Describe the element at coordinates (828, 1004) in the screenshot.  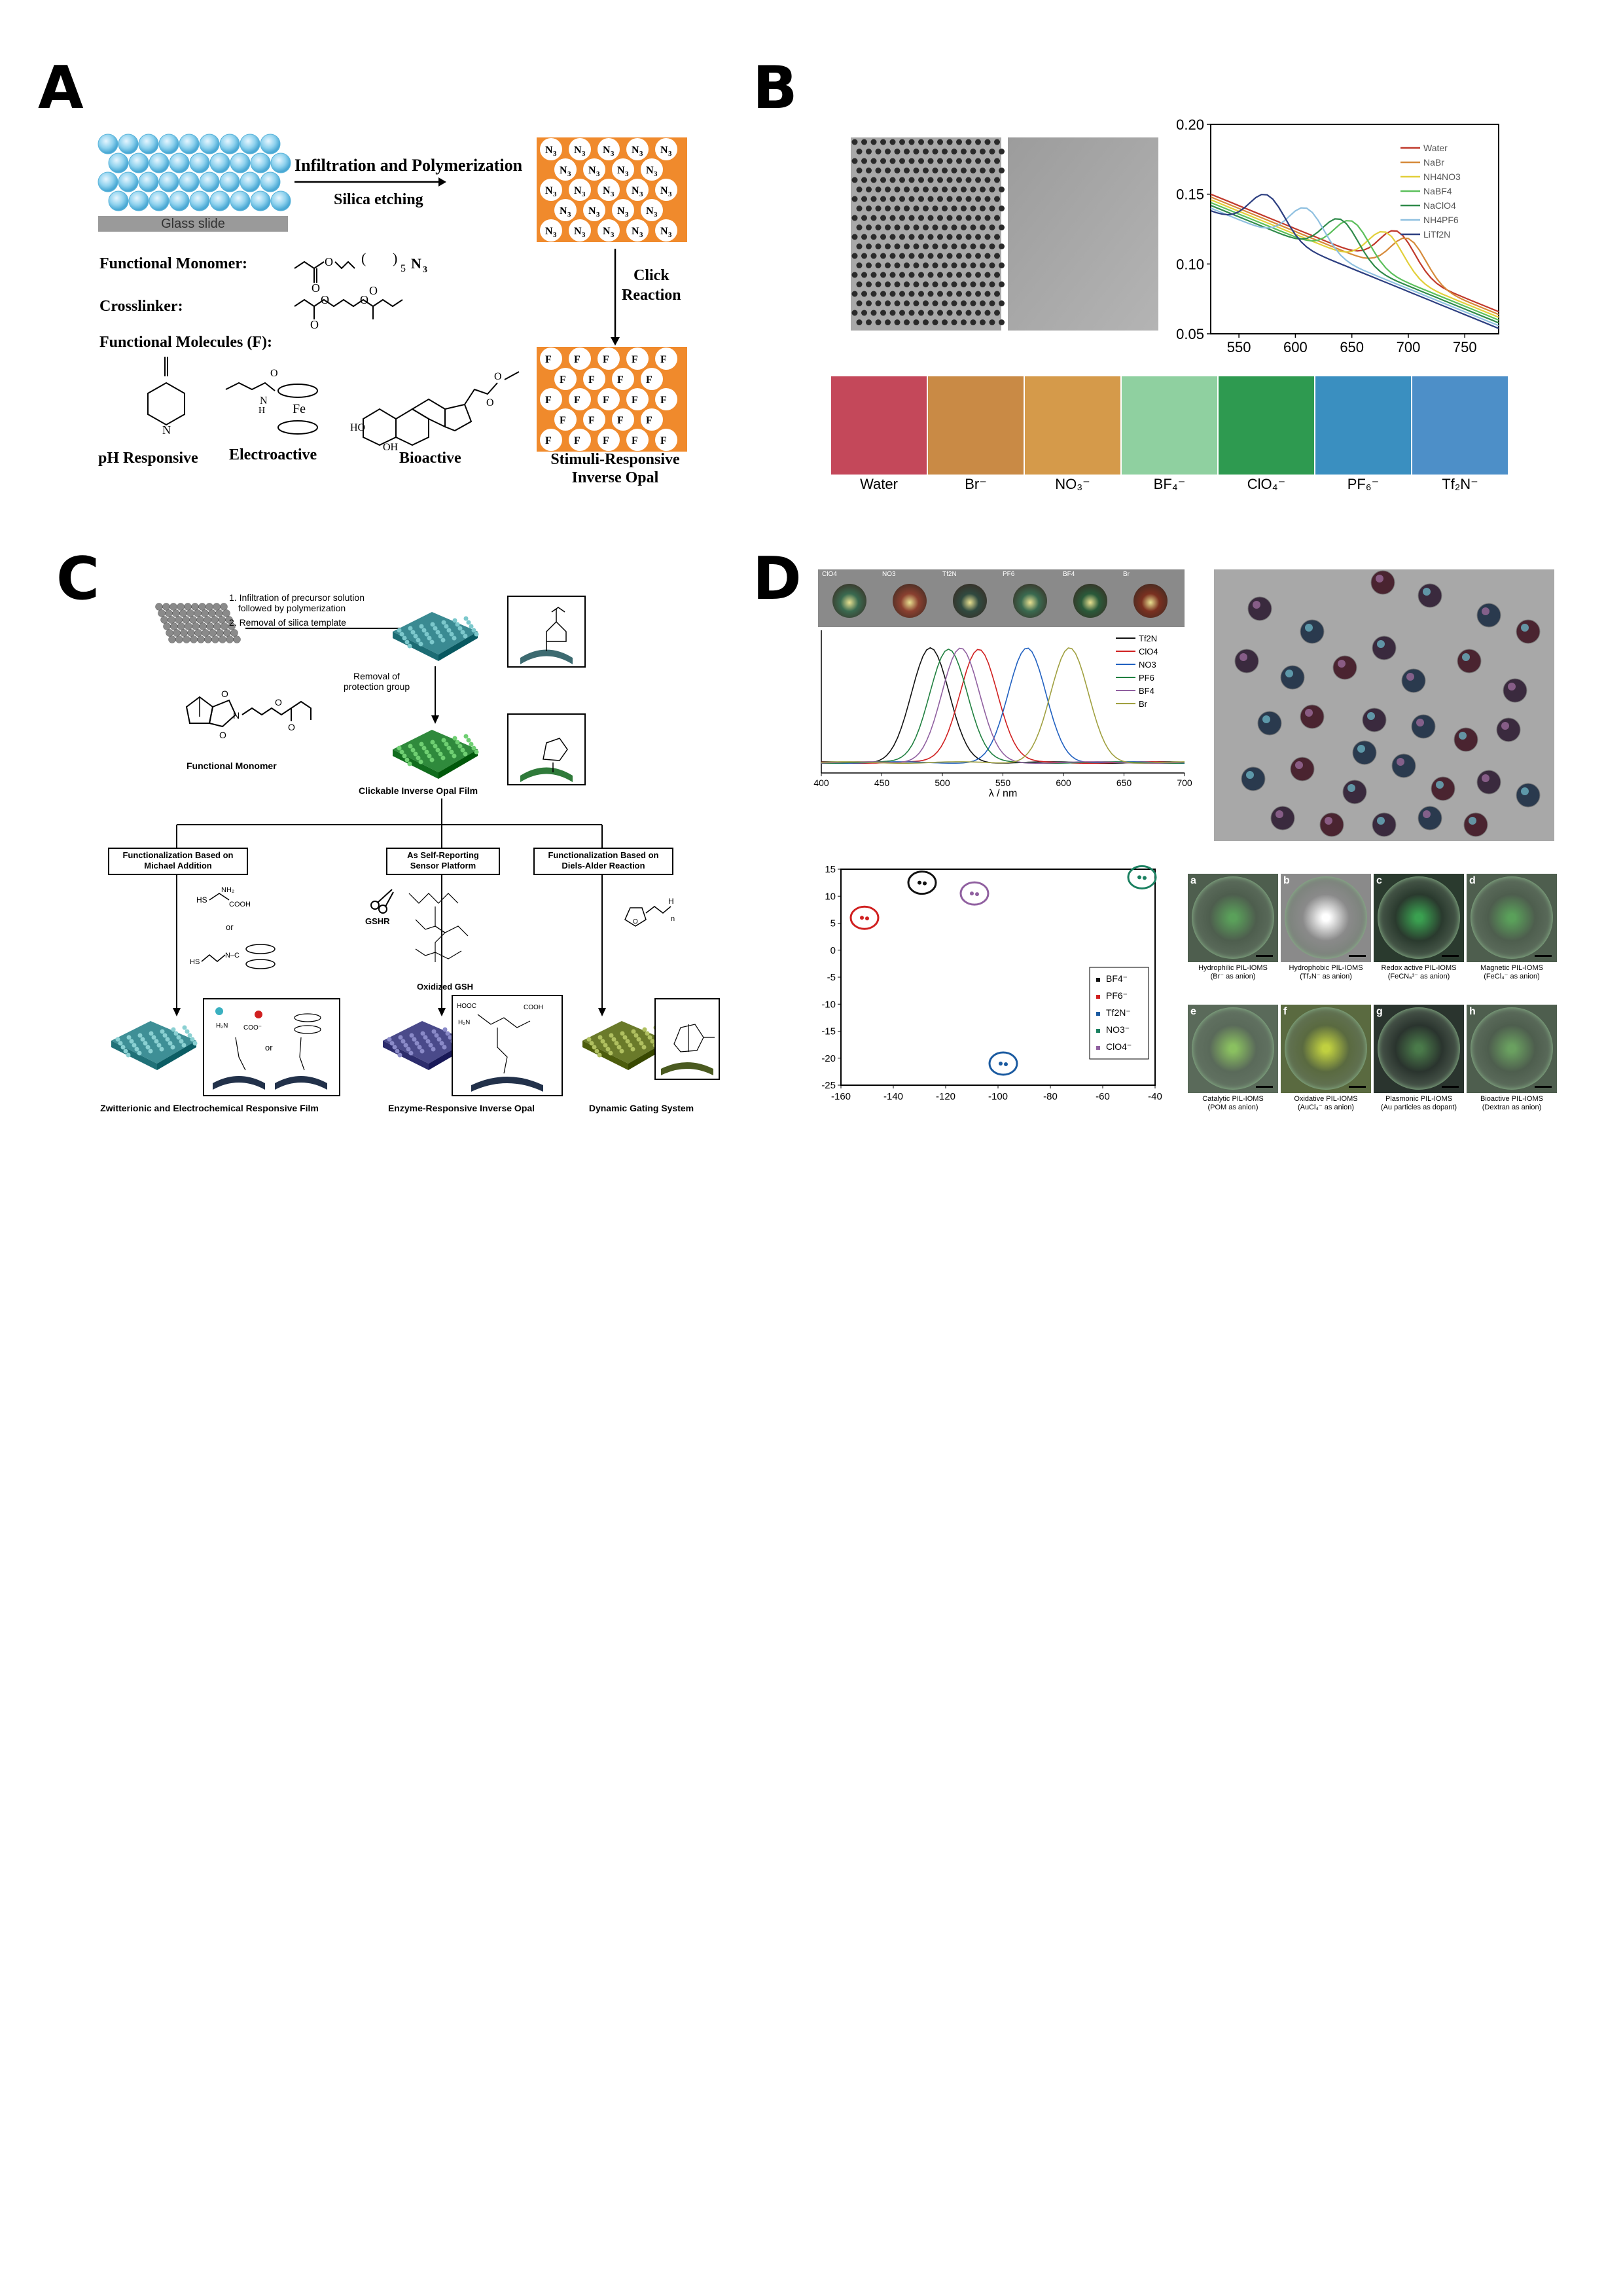
I see `y-tick-label: -10` at that location.